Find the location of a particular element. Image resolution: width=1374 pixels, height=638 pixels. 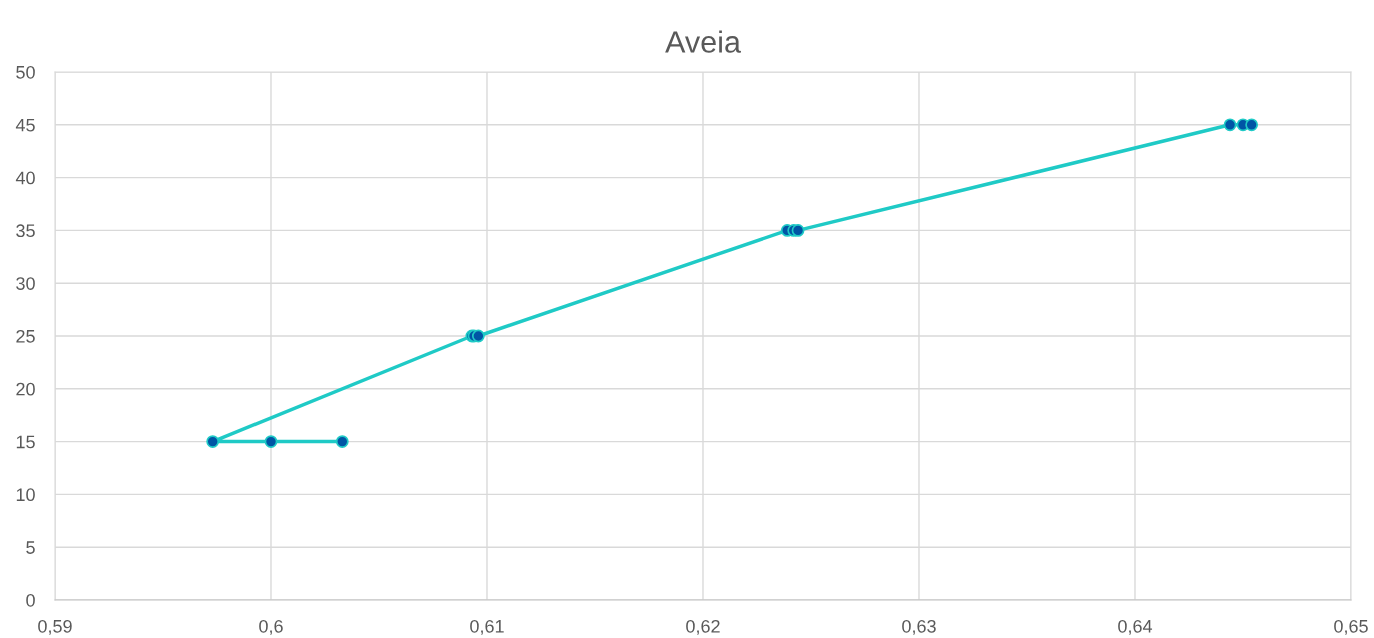

x-tick-label: 0,65 is located at coordinates (1351, 627).